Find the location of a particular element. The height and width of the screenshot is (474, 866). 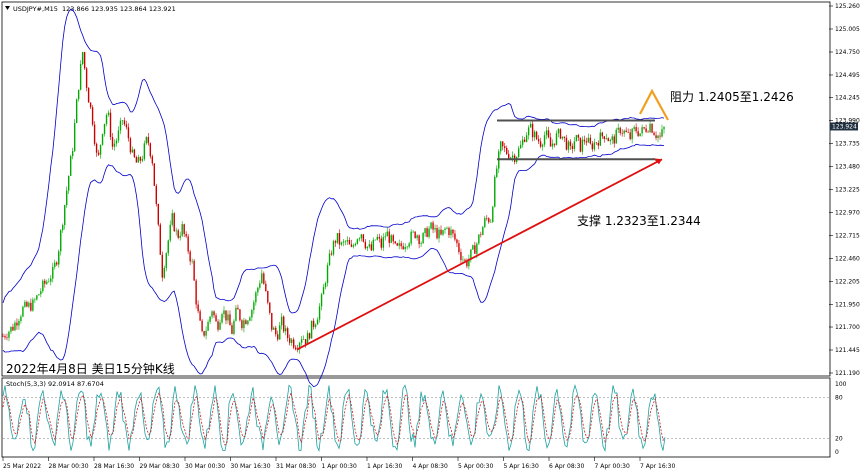

price-tick-label: 125.260 is located at coordinates (847, 6).